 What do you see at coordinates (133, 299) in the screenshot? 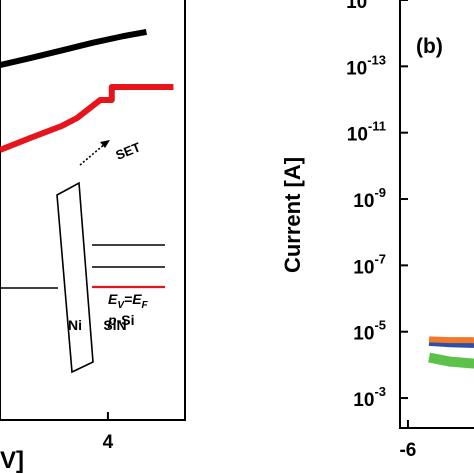
I see `text: =E` at bounding box center [133, 299].